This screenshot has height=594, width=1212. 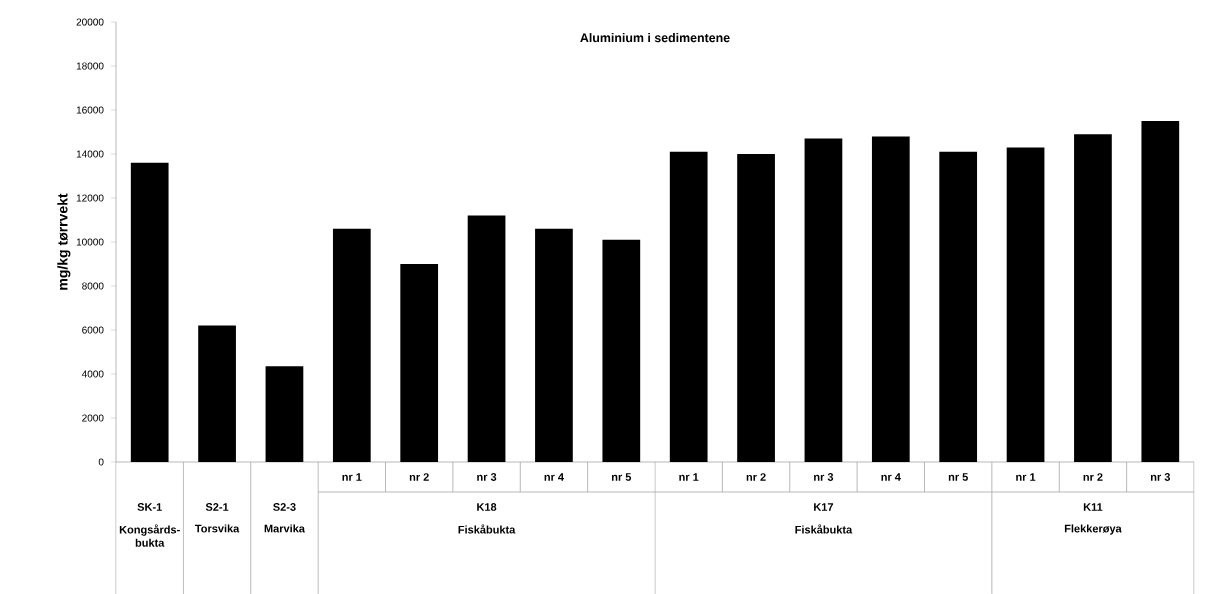 I want to click on y-tick-label: 8000, so click(x=93, y=286).